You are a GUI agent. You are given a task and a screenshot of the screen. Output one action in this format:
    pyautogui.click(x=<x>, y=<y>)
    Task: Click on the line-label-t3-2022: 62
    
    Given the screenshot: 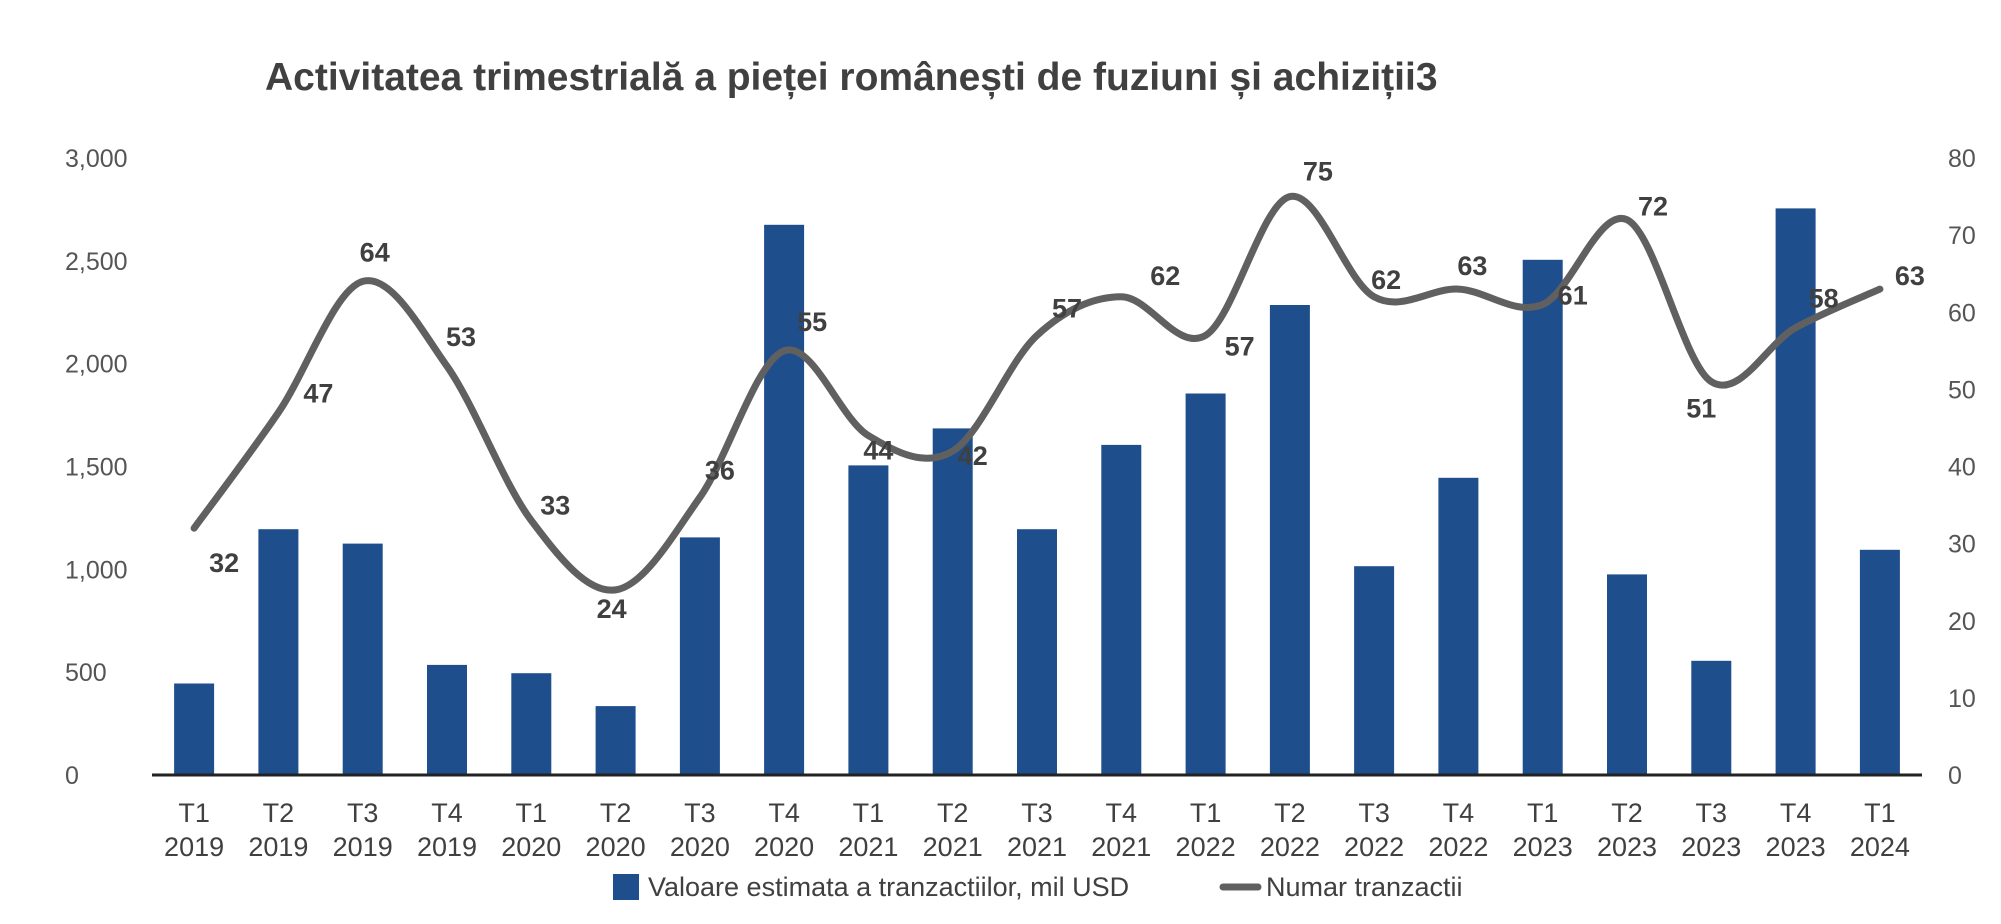 What is the action you would take?
    pyautogui.click(x=1386, y=280)
    